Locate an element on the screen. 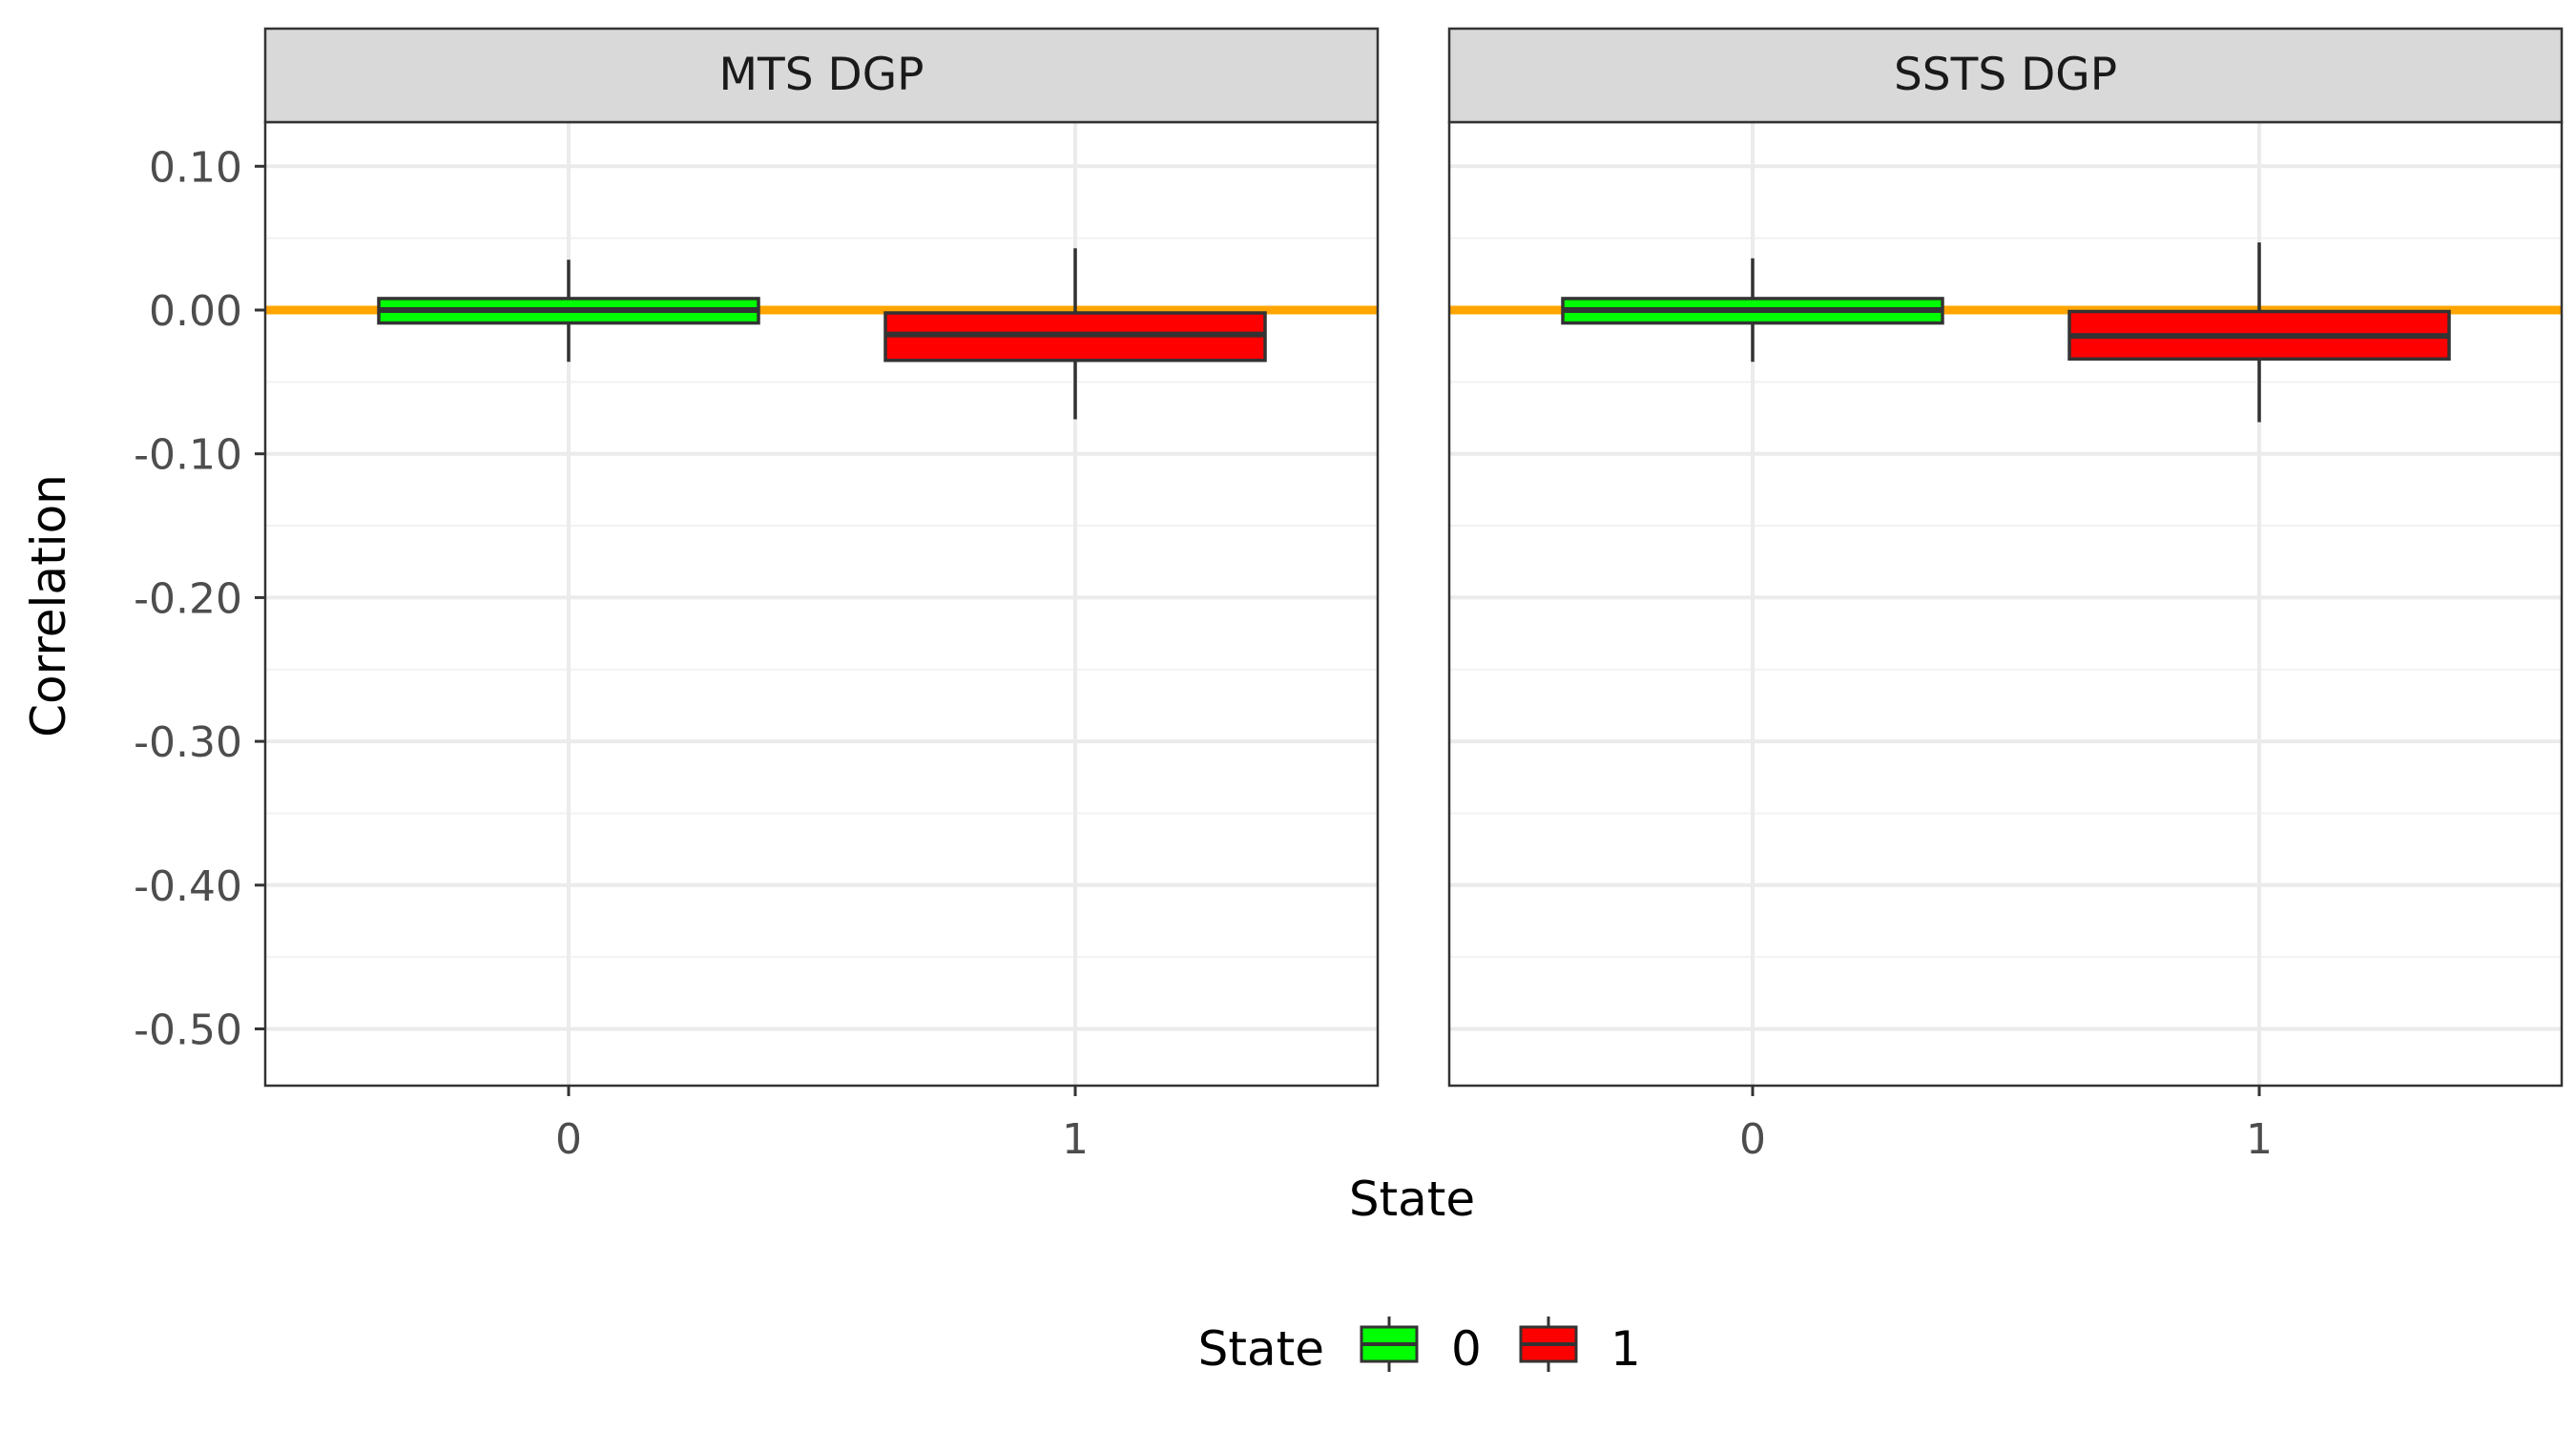 This screenshot has width=2576, height=1431. strip-label: SSTS DGP is located at coordinates (2005, 75).